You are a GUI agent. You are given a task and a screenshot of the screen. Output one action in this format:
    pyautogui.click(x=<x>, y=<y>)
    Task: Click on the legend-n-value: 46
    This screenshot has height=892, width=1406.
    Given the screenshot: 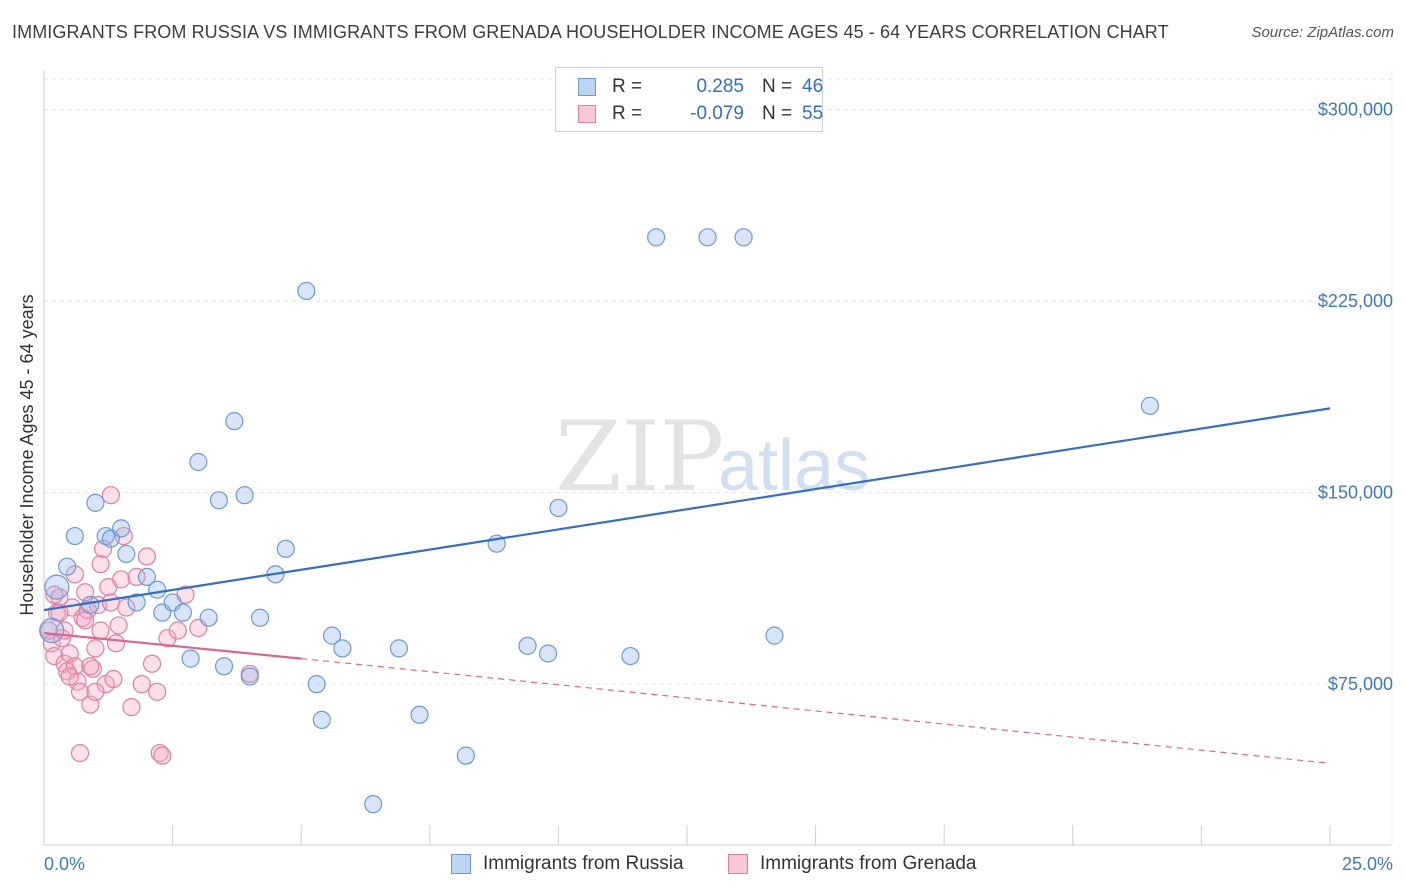 What is the action you would take?
    pyautogui.click(x=813, y=86)
    